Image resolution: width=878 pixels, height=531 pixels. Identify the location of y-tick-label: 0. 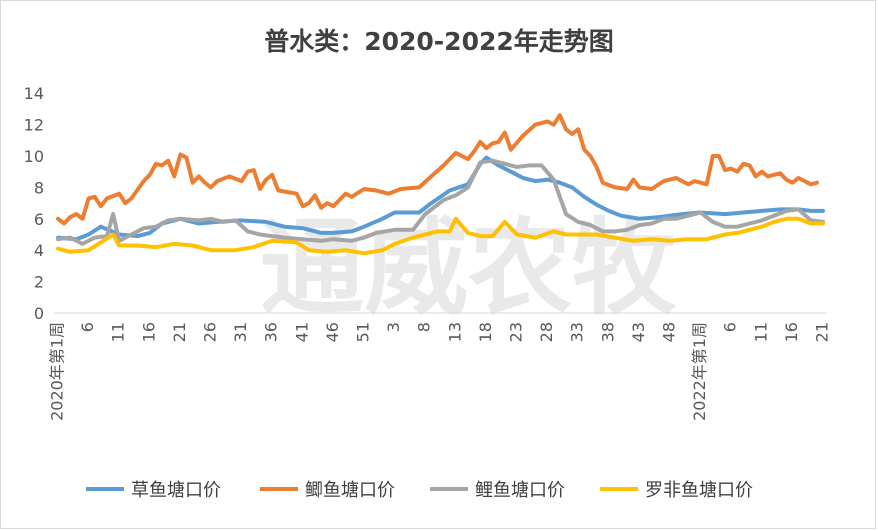
(39, 313).